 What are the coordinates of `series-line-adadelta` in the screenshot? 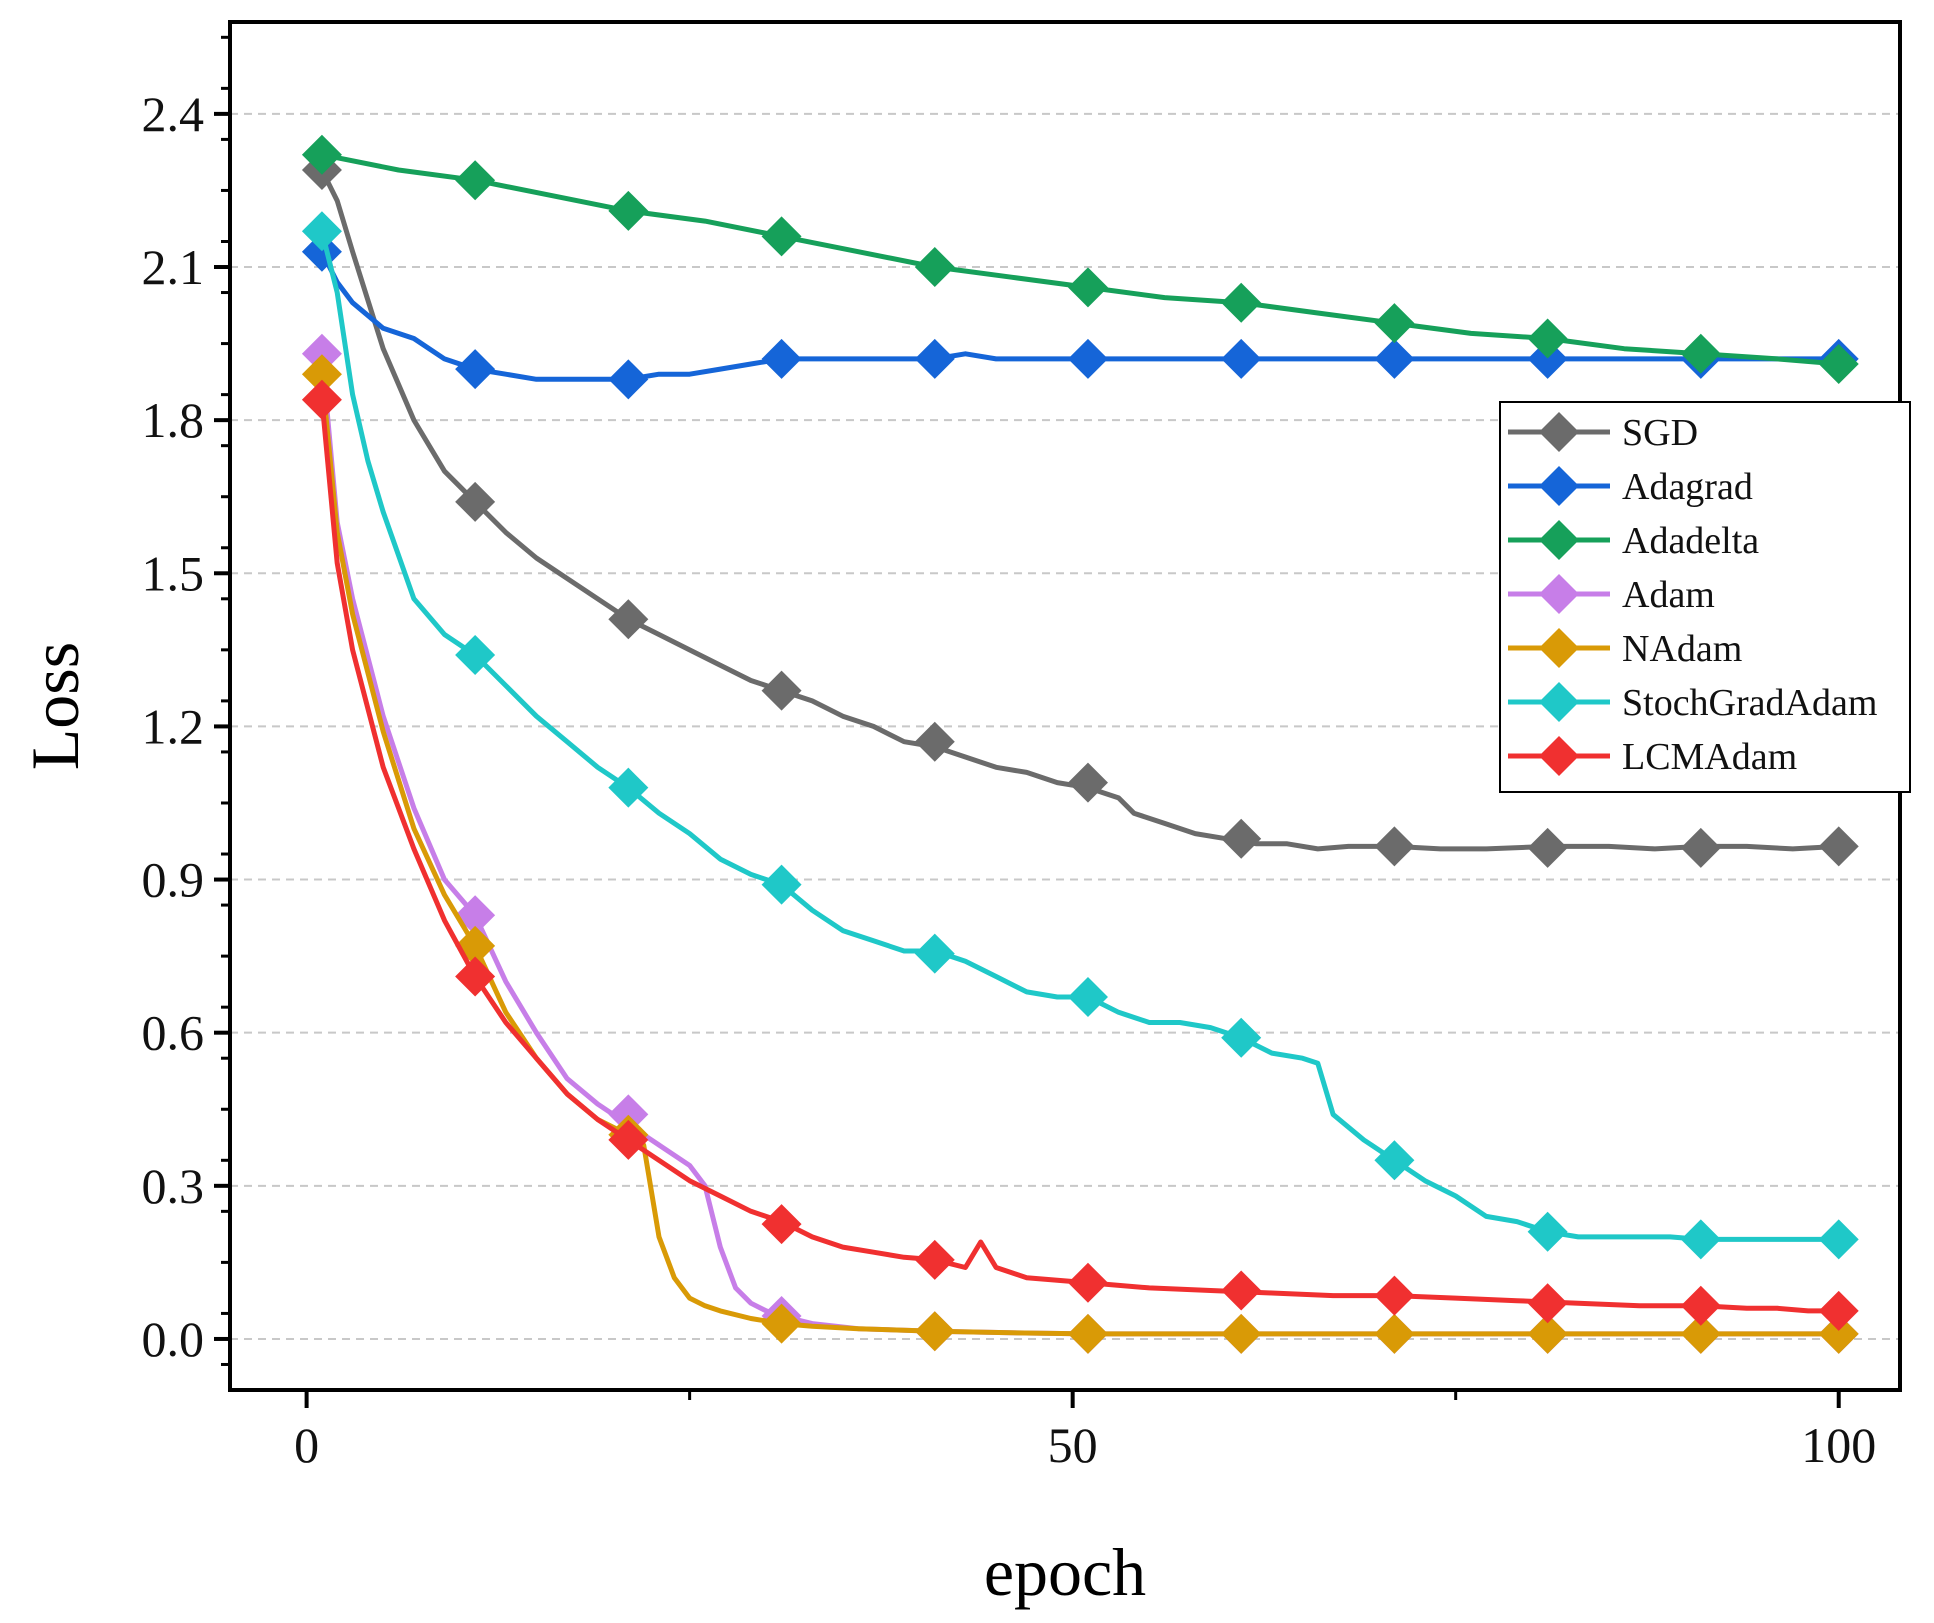 It's located at (1080, 259).